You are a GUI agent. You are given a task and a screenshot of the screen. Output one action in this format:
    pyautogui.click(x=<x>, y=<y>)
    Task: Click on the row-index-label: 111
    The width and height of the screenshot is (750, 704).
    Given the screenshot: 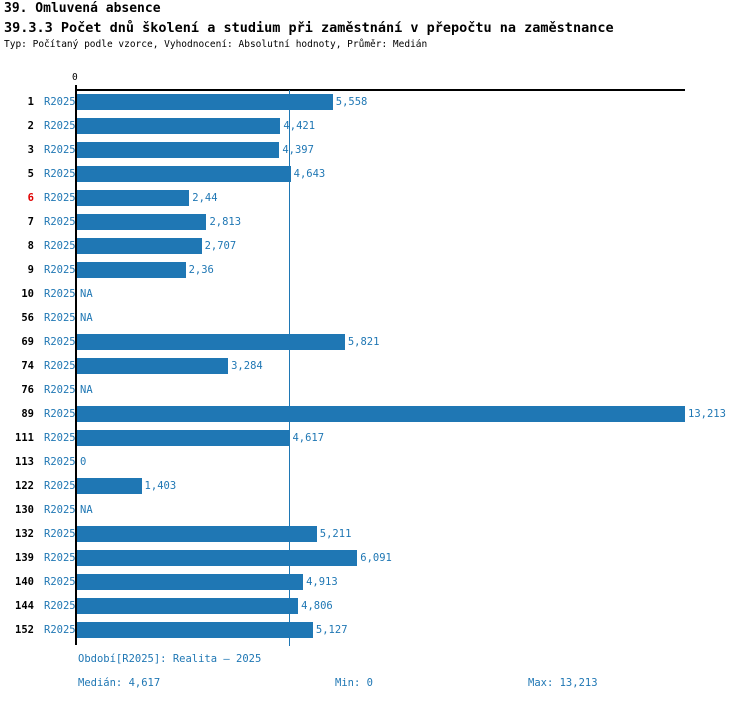 What is the action you would take?
    pyautogui.click(x=24, y=438)
    